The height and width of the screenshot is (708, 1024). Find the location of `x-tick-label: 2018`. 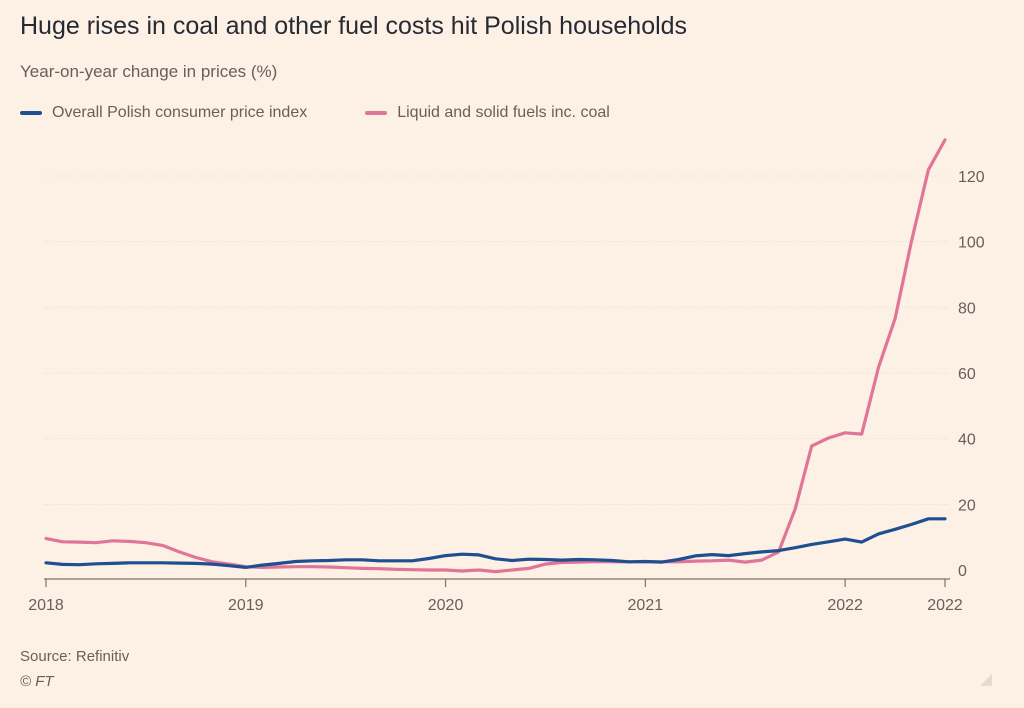

x-tick-label: 2018 is located at coordinates (46, 605).